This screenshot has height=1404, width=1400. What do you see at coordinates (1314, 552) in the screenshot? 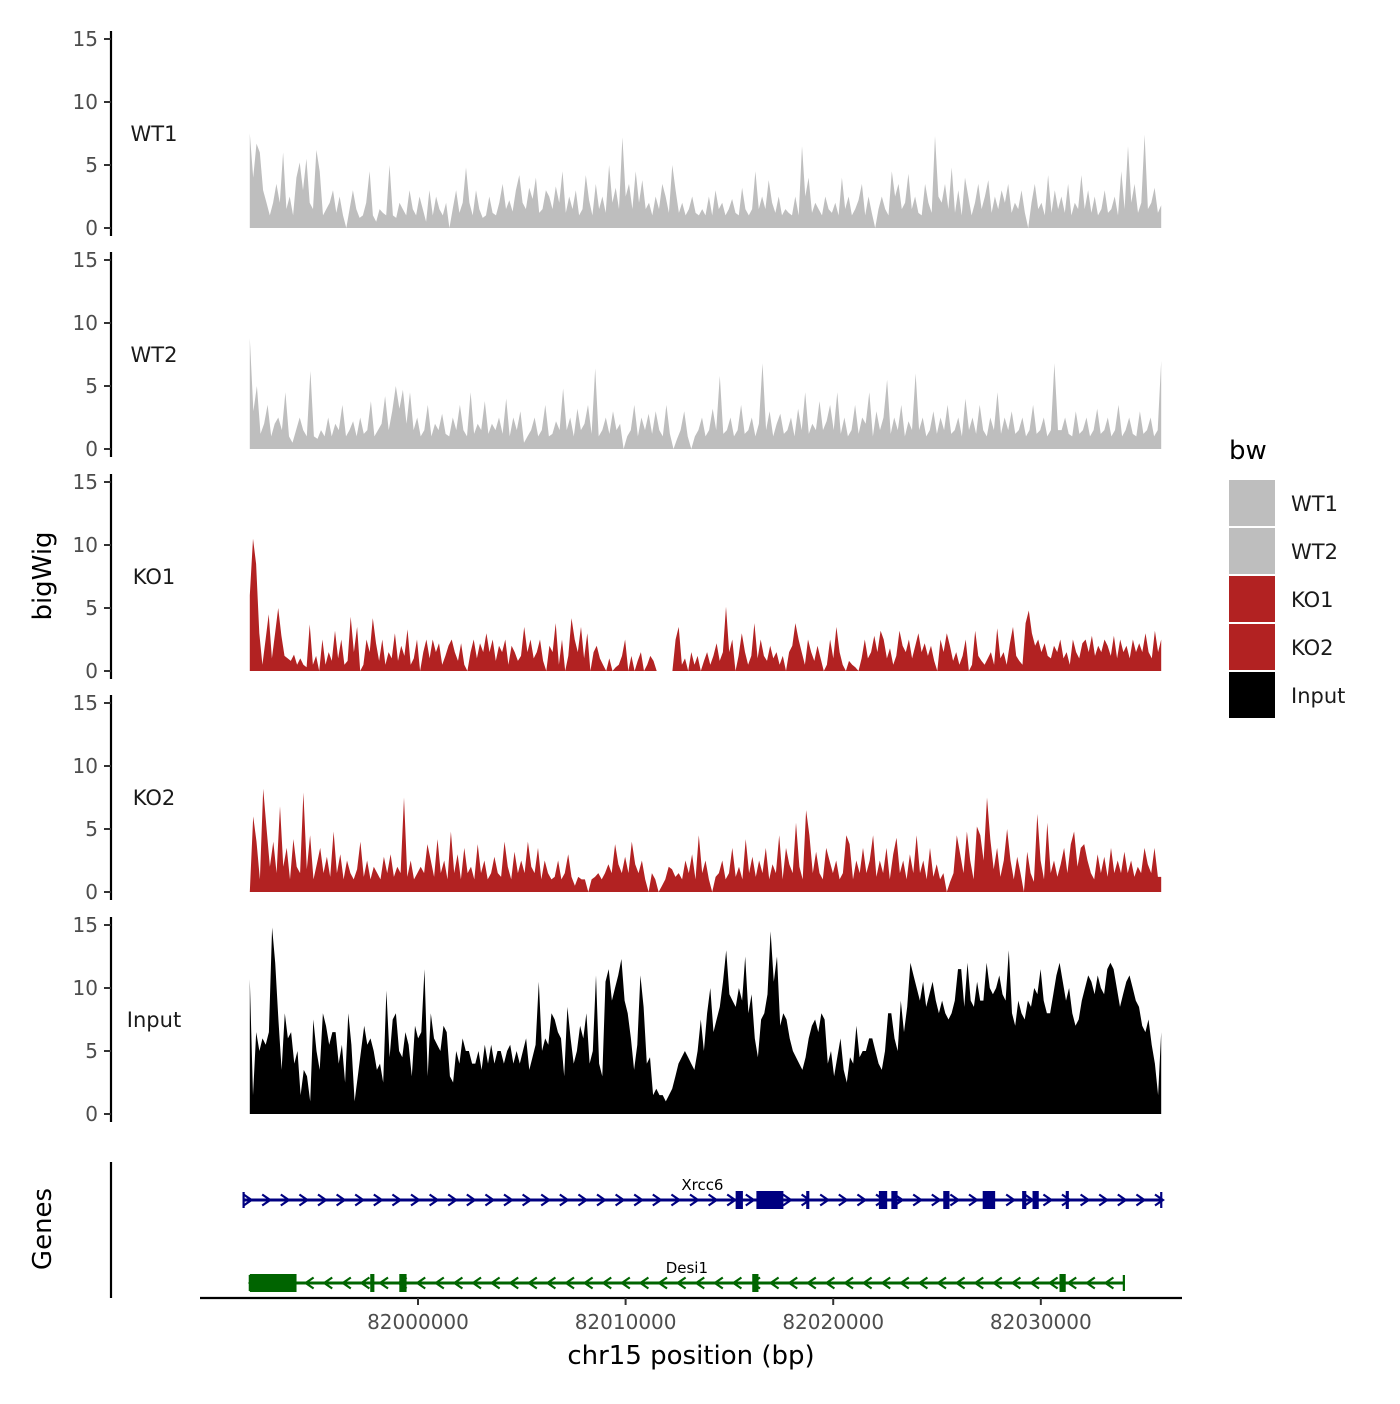
I see `legend-label: WT2` at bounding box center [1314, 552].